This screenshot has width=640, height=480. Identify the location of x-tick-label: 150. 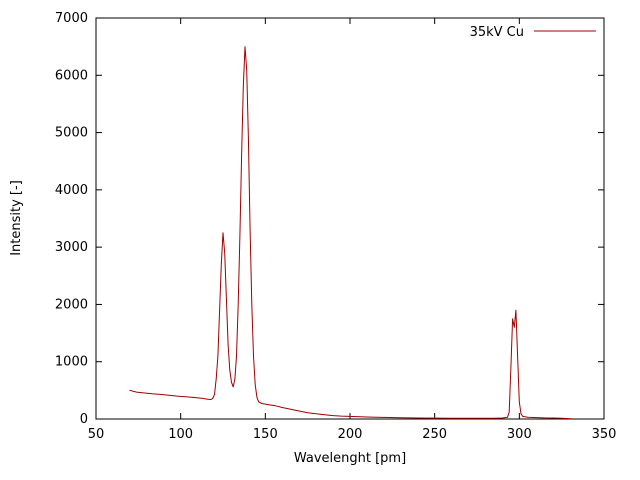
(265, 434).